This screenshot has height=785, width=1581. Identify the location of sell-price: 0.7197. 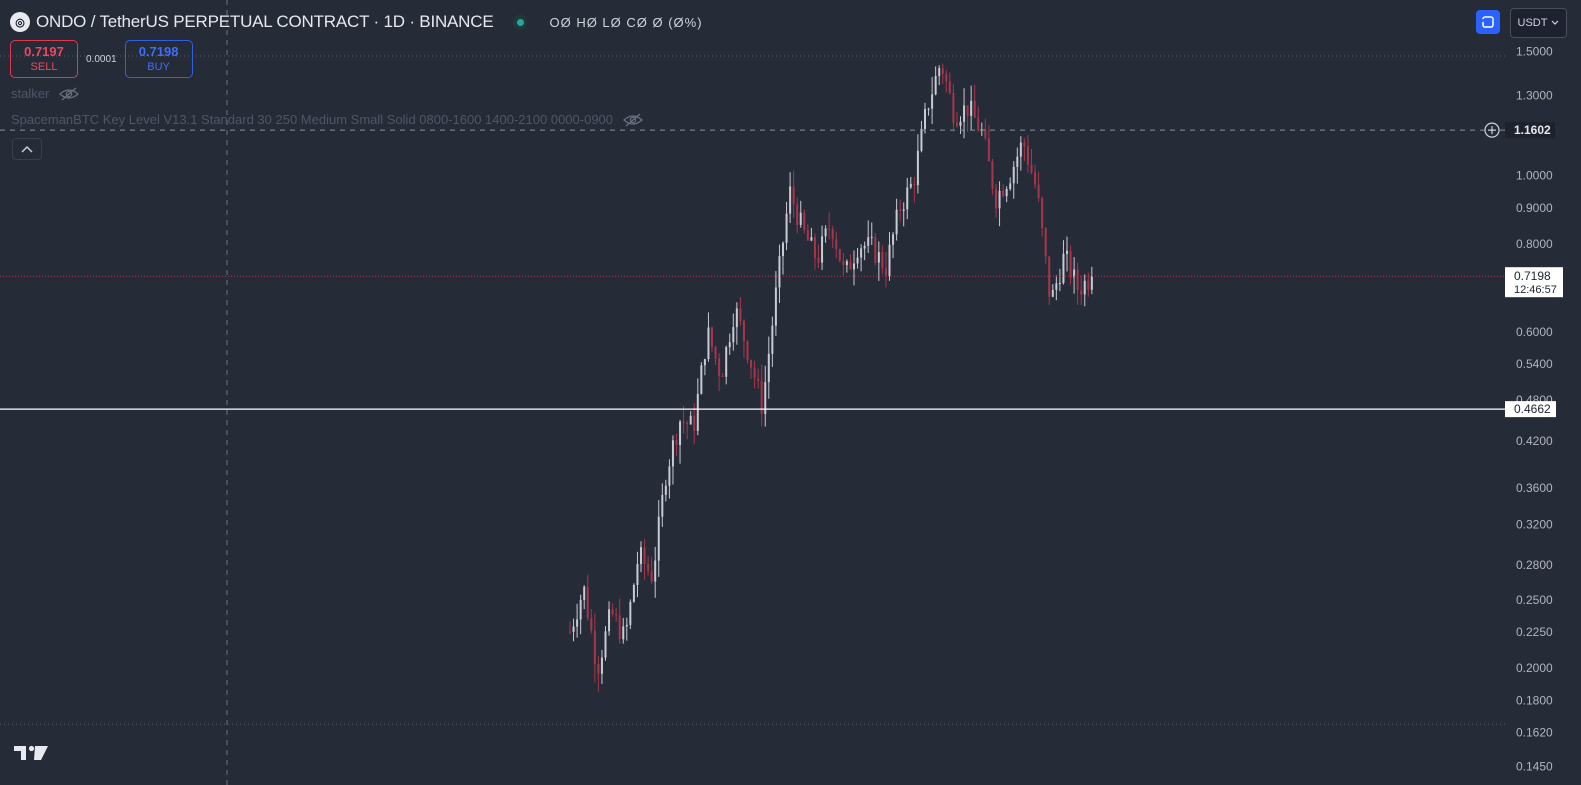
(44, 51).